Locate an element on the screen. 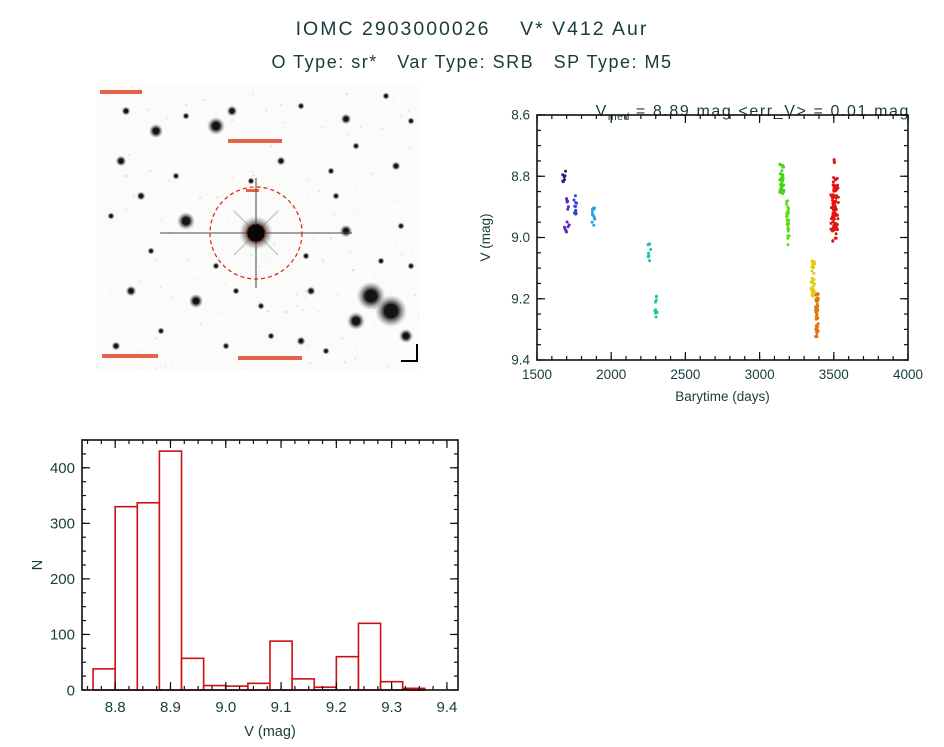  x-tick-label: 4000 is located at coordinates (908, 374).